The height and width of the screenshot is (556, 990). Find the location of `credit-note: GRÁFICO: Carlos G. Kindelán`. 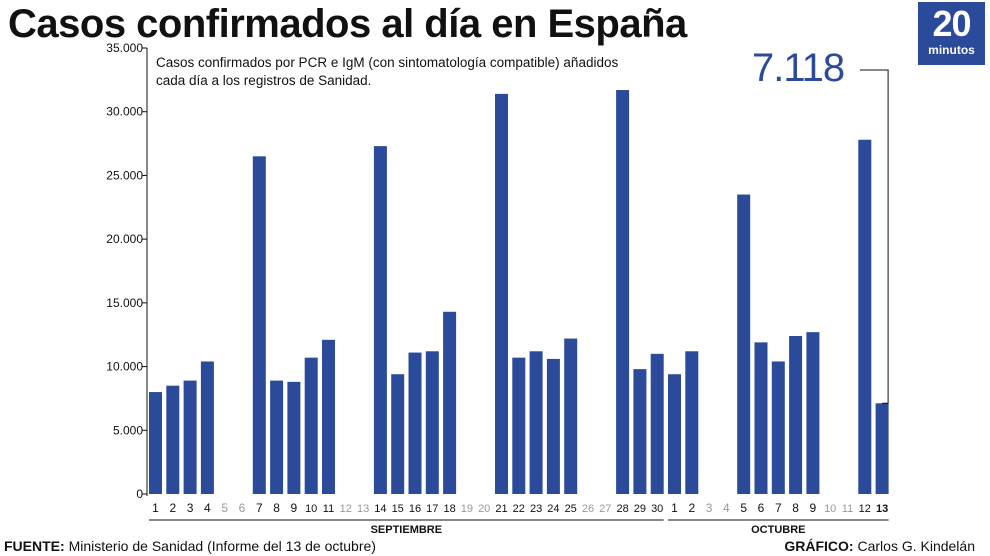

credit-note: GRÁFICO: Carlos G. Kindelán is located at coordinates (879, 546).